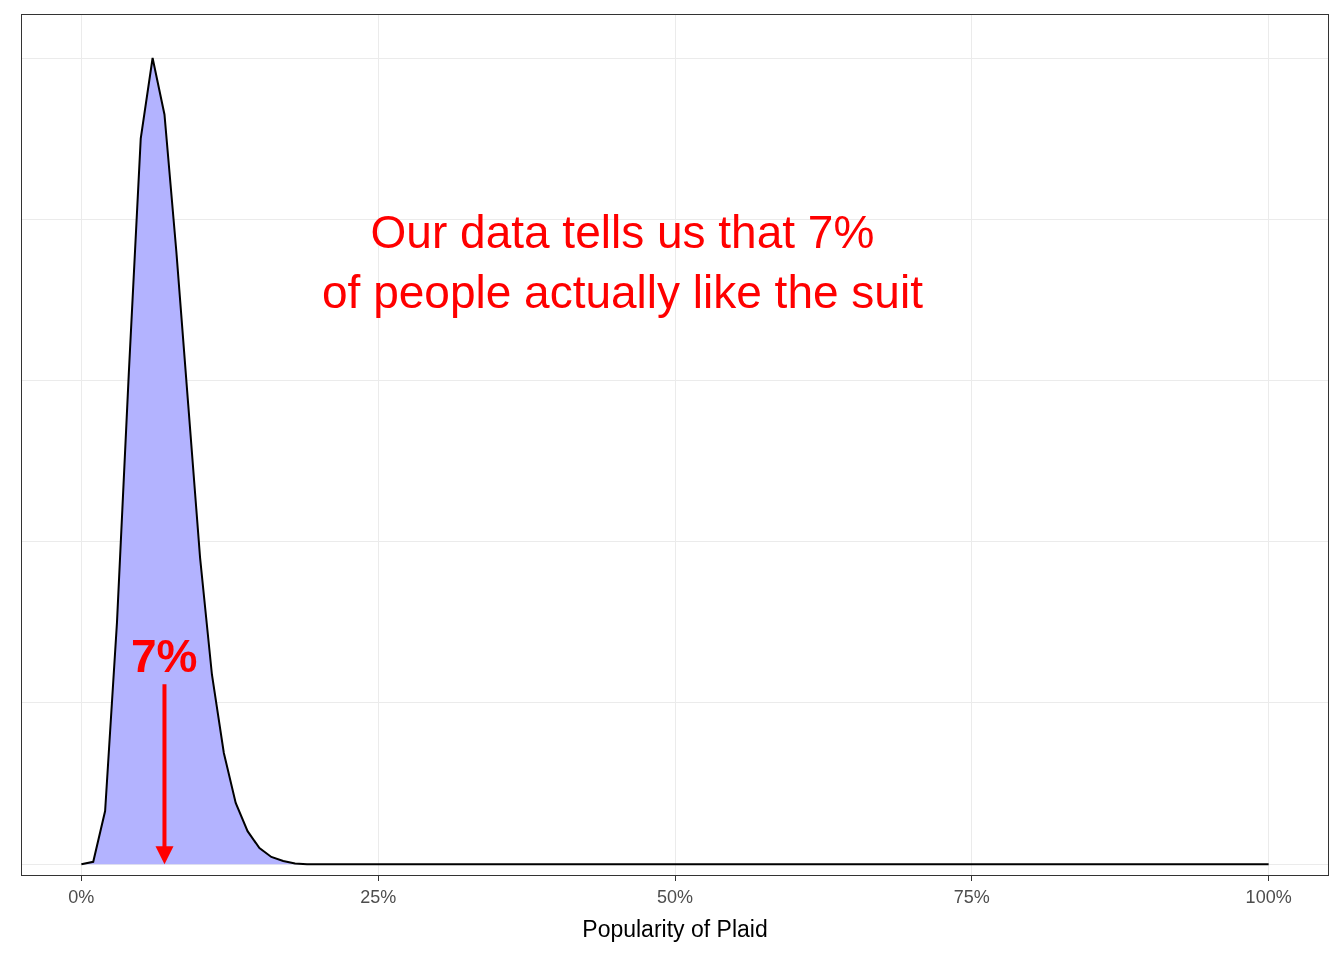 The image size is (1344, 960). I want to click on x-tick-label: 0%, so click(81, 896).